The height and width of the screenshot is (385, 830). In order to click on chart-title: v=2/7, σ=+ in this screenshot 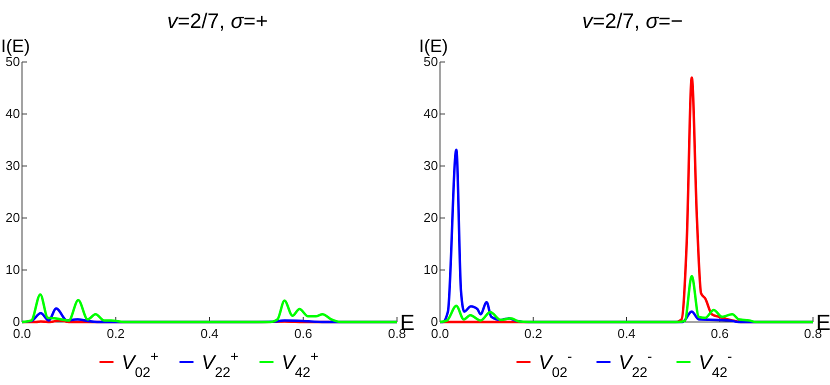, I will do `click(217, 21)`.